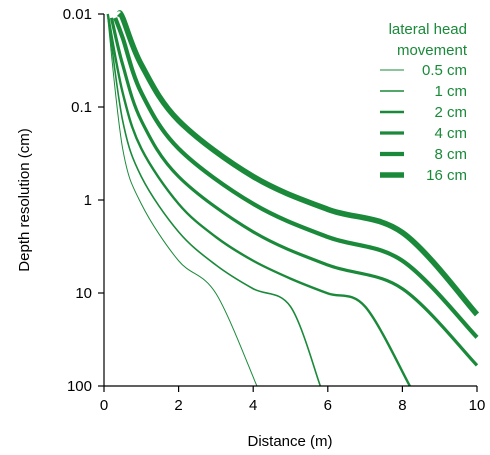 The width and height of the screenshot is (490, 455). What do you see at coordinates (104, 405) in the screenshot?
I see `x-tick-label-0: 0` at bounding box center [104, 405].